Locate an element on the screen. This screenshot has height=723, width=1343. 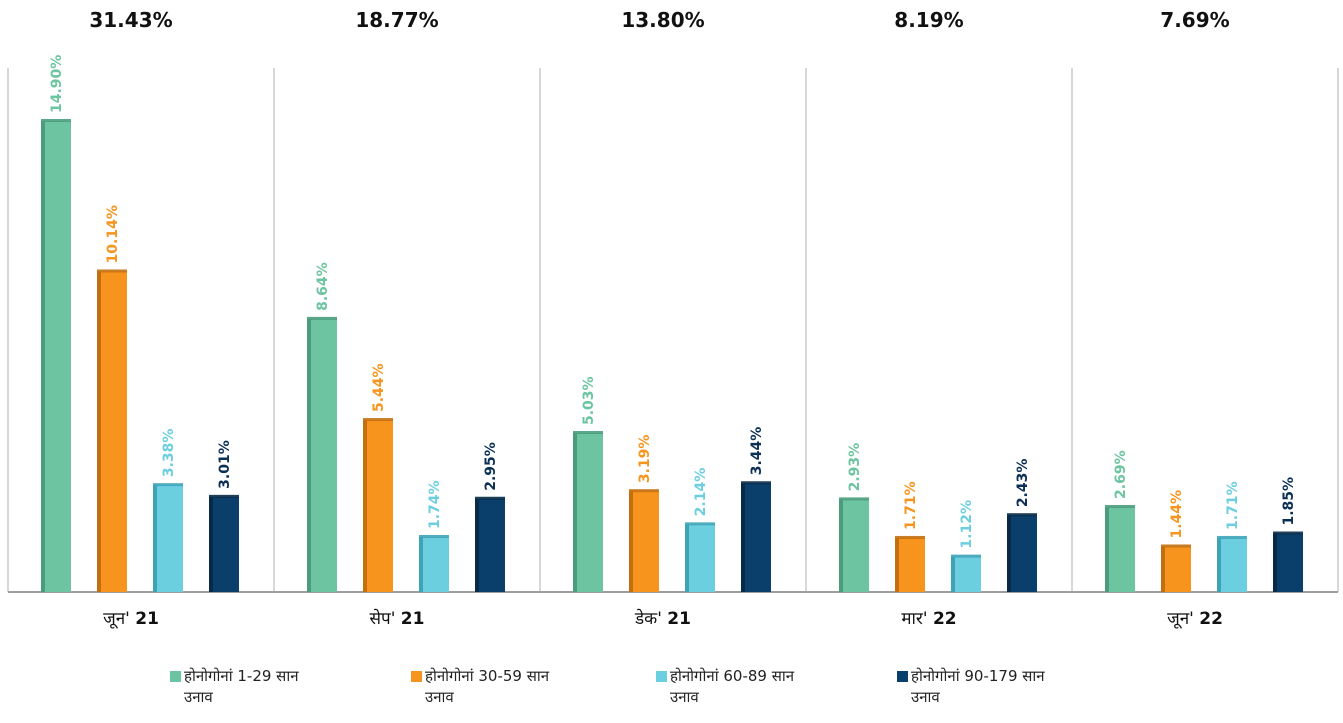
x-tick-label: सेप' 21 is located at coordinates (397, 618).